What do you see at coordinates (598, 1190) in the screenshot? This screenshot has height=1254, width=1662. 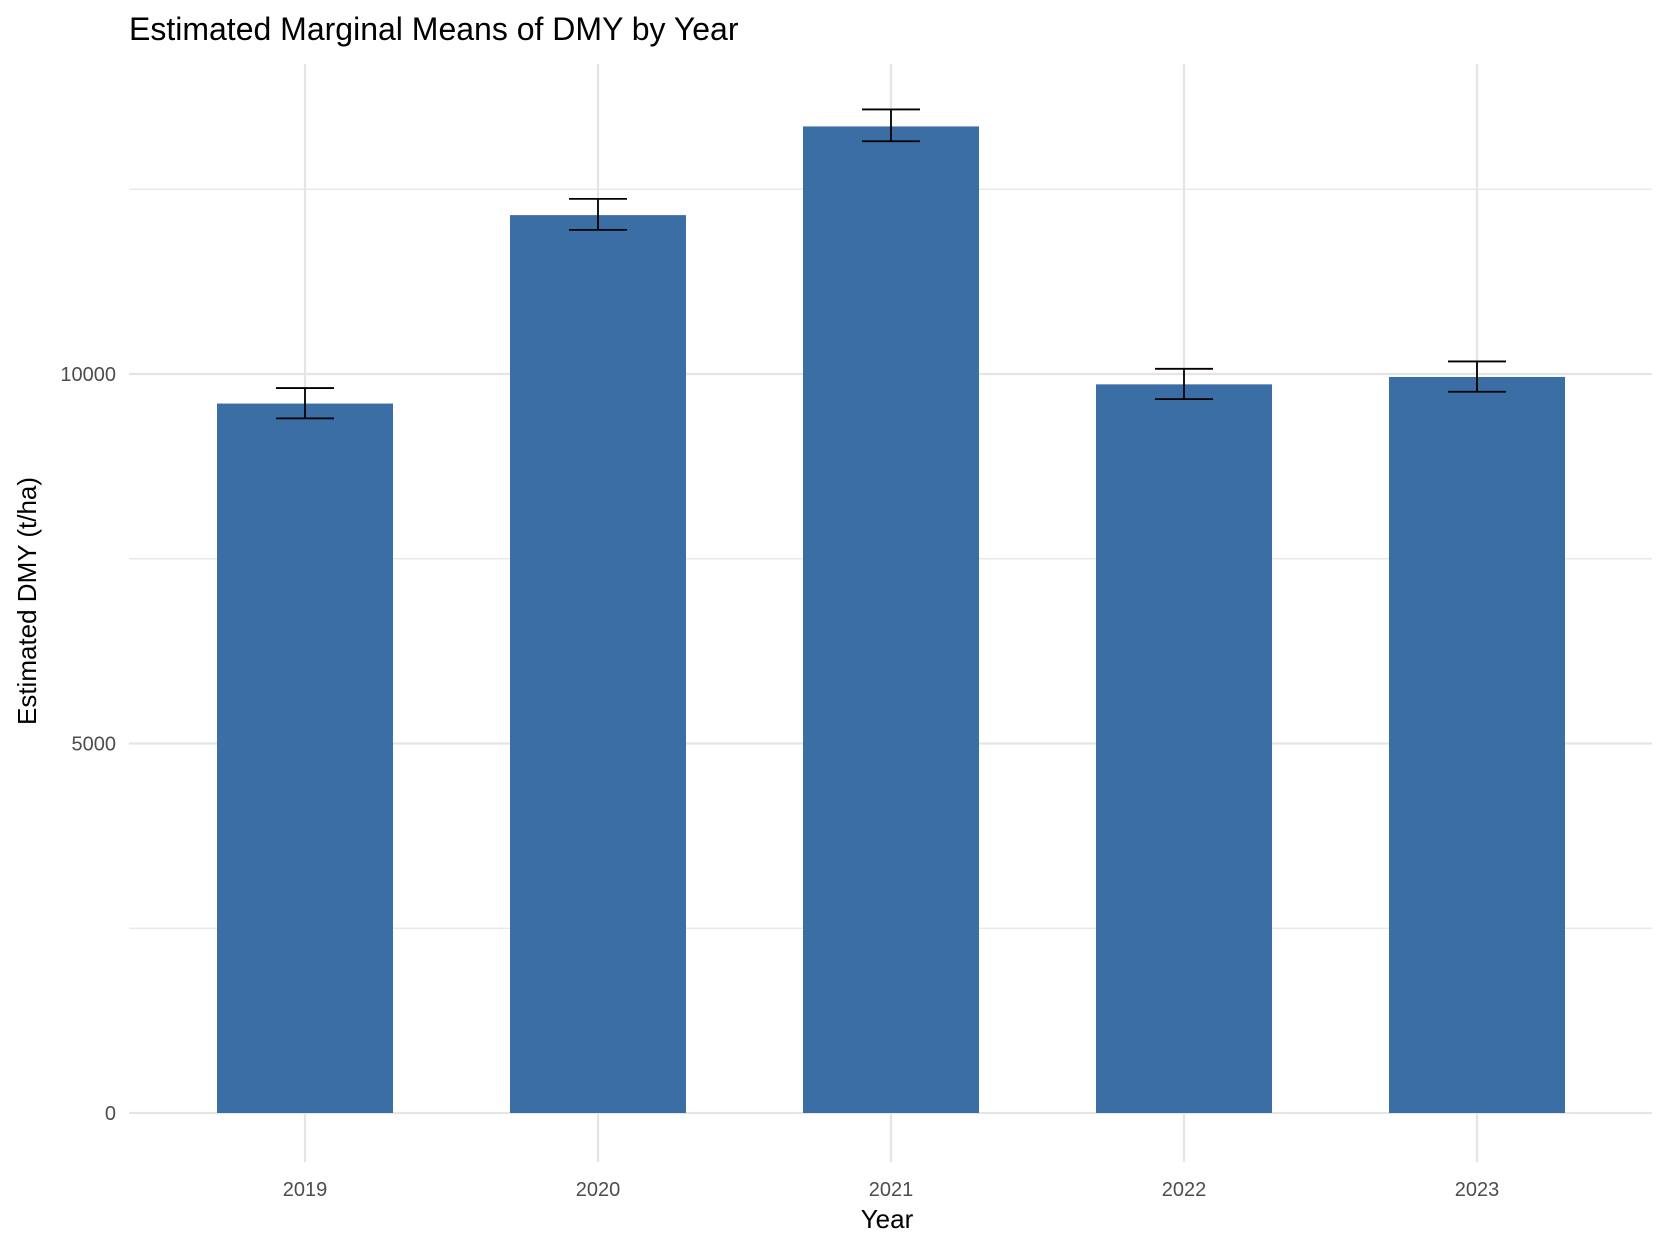 I see `x-tick-label: 2020` at bounding box center [598, 1190].